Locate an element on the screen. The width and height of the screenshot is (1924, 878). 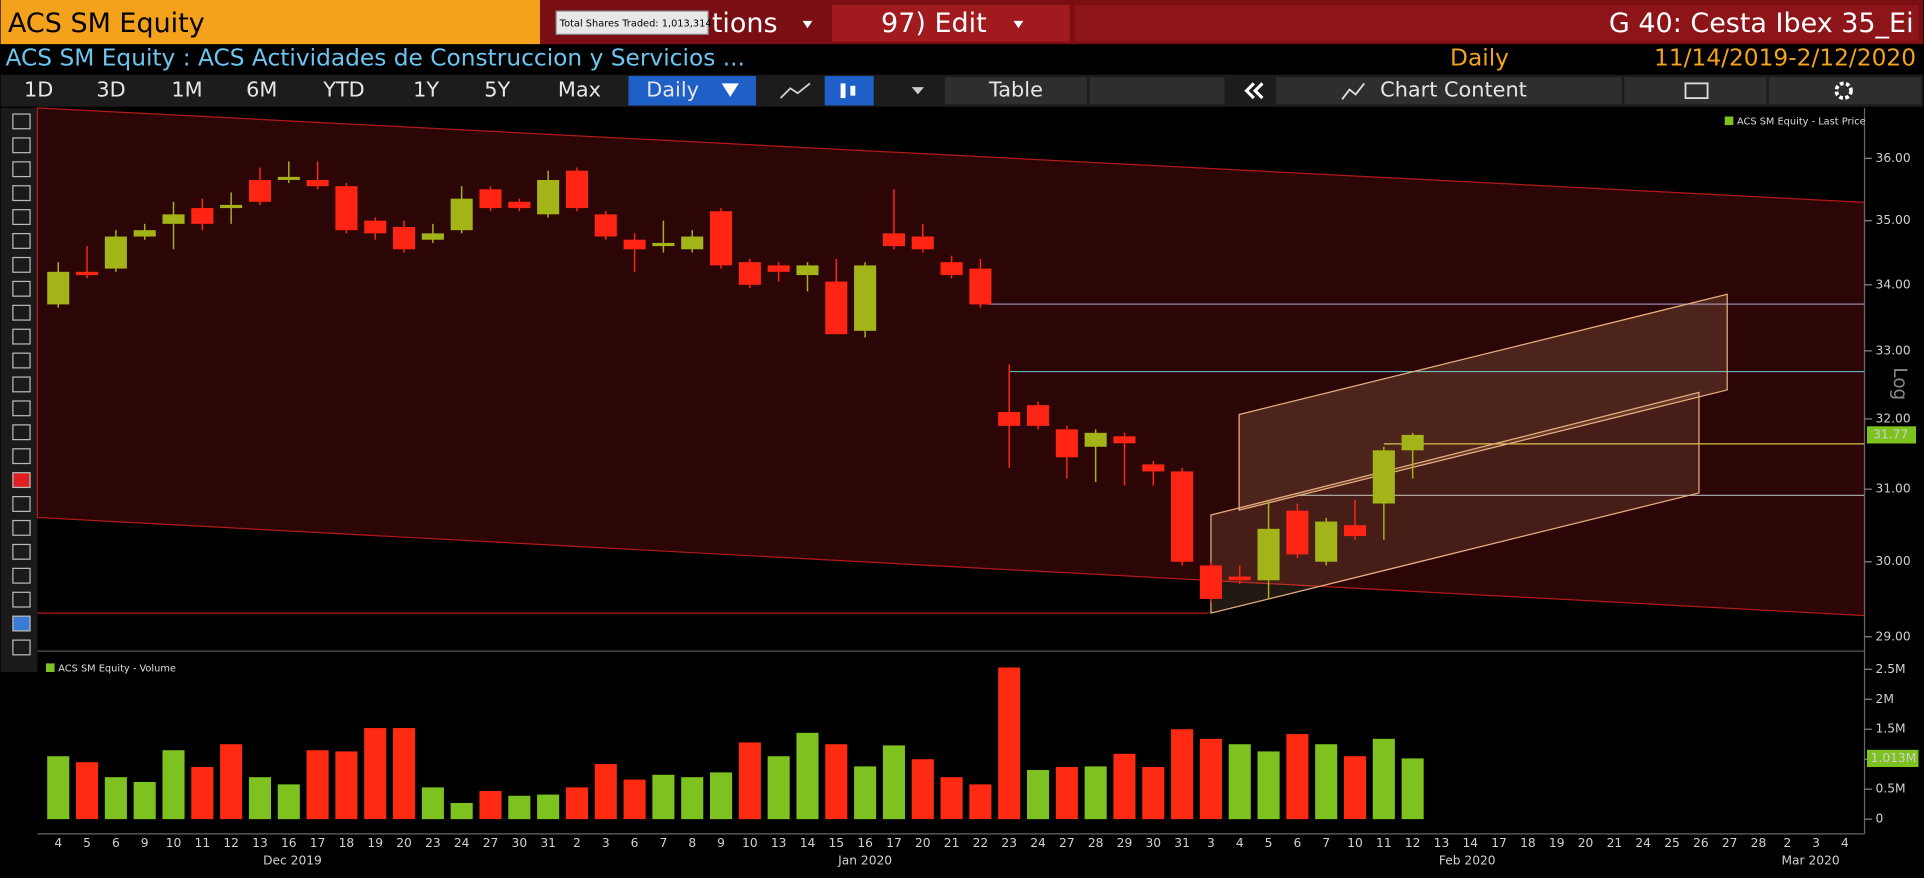
x-tick-label: 15 is located at coordinates (837, 843).